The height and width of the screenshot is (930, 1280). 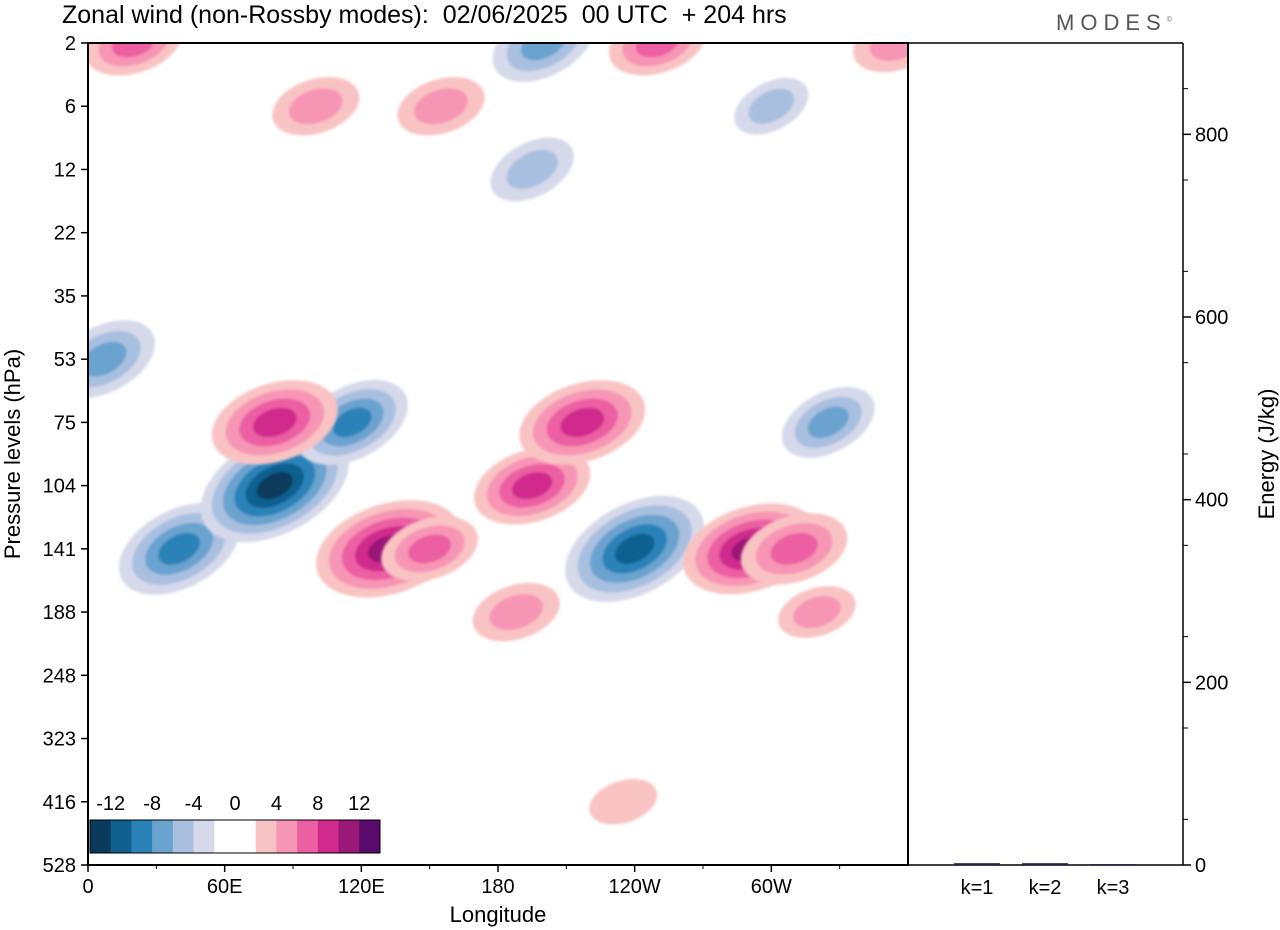 I want to click on colorbar-label: 12, so click(x=359, y=804).